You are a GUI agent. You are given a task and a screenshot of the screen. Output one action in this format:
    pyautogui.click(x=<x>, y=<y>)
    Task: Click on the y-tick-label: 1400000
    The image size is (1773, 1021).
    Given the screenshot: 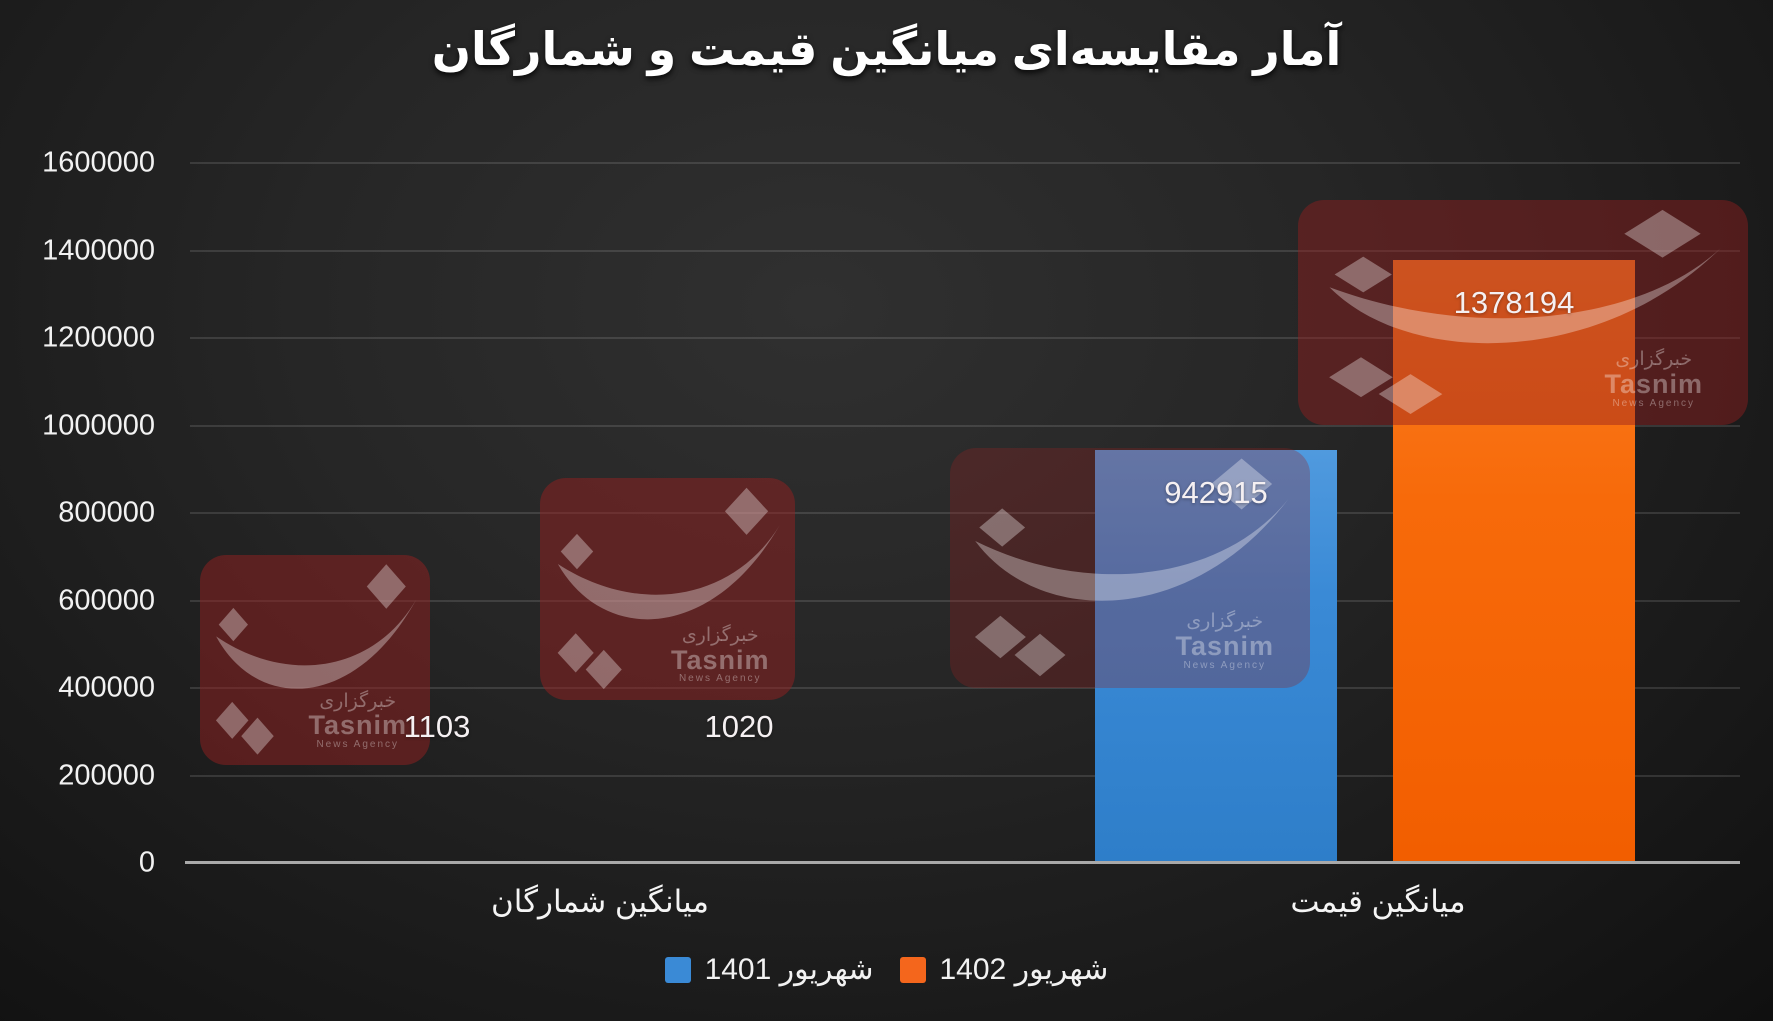 What is the action you would take?
    pyautogui.click(x=98, y=250)
    